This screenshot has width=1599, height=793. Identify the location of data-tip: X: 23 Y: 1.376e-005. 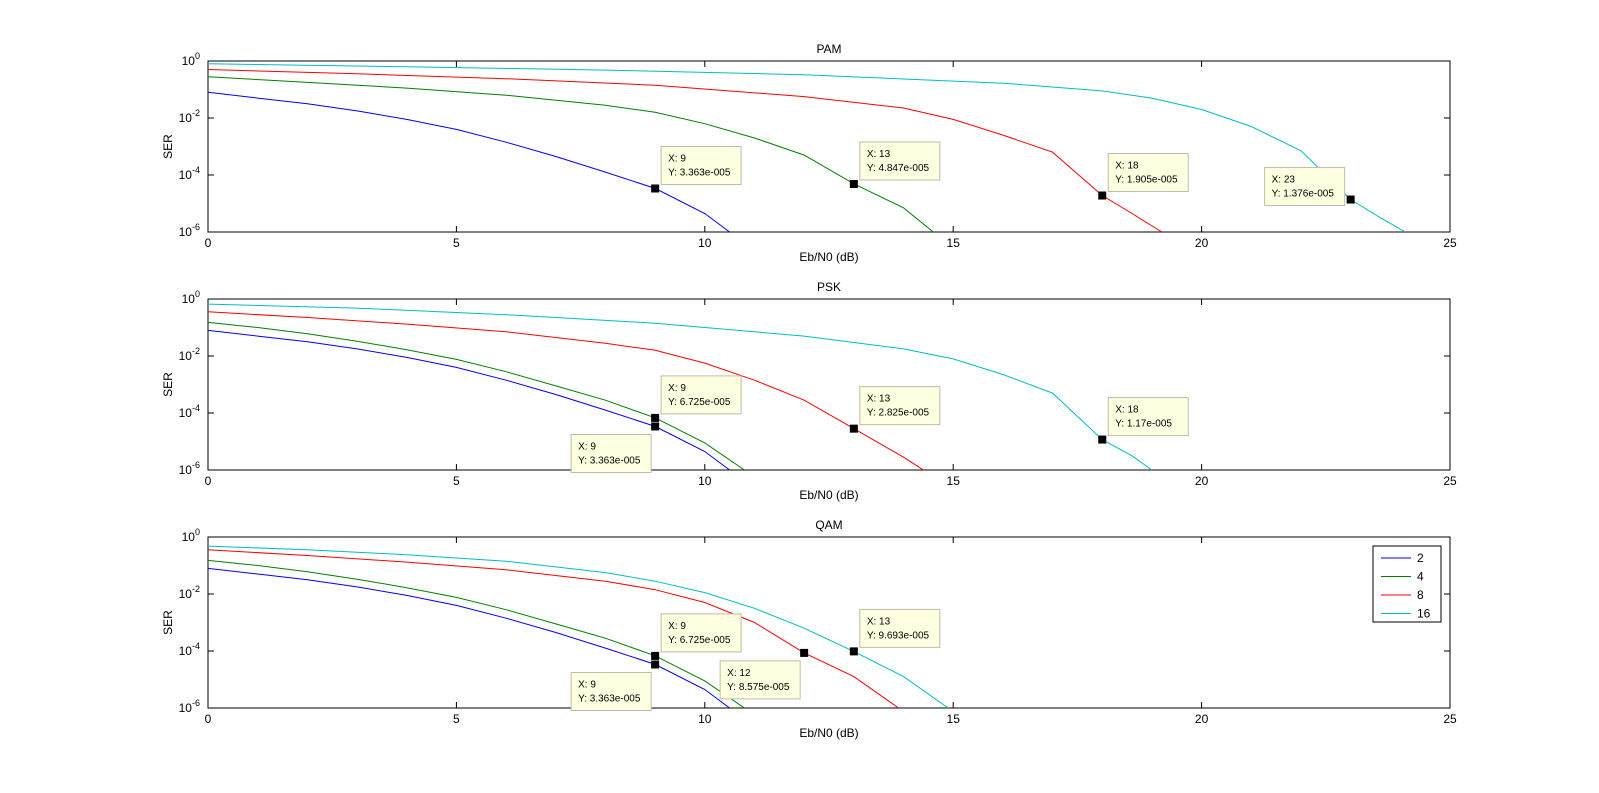
(1309, 187).